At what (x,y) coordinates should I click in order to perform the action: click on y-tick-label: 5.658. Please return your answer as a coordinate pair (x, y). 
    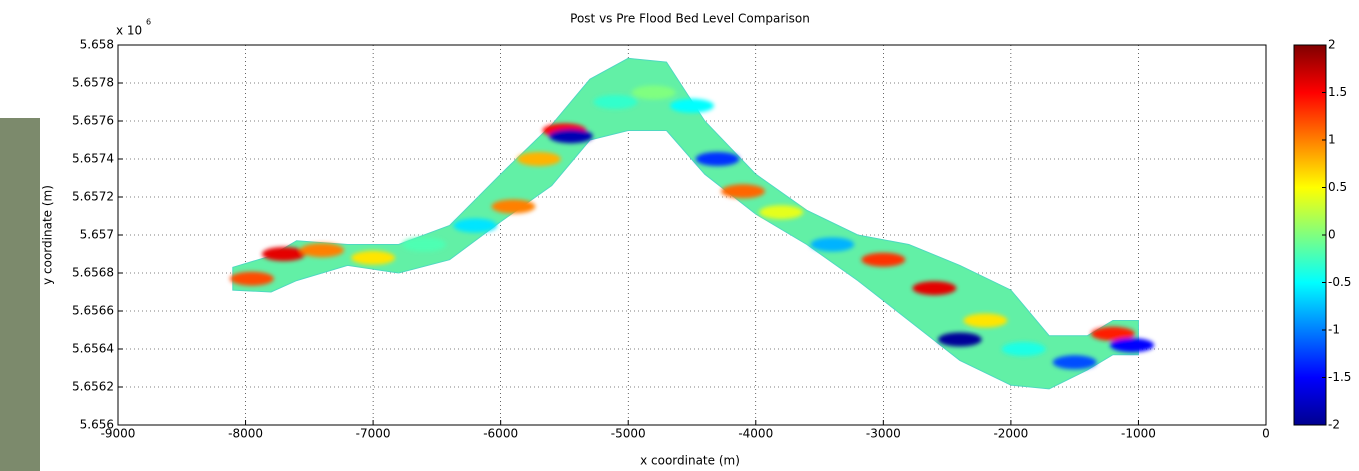
    Looking at the image, I should click on (97, 45).